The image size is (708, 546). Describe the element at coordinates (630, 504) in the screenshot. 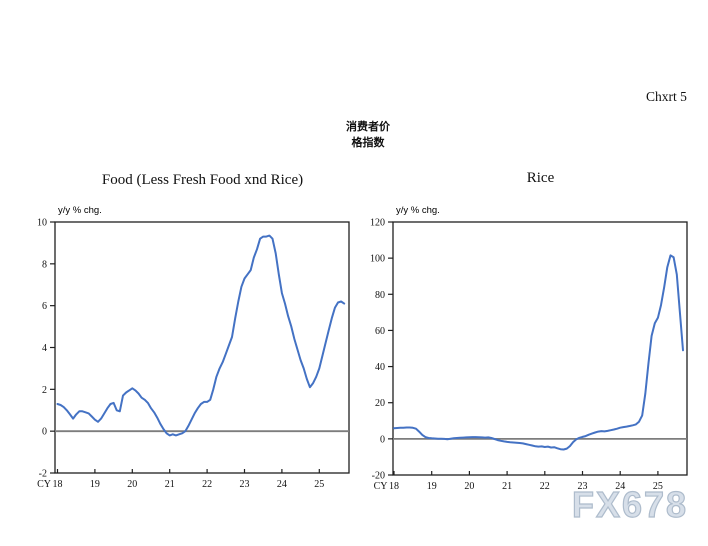

I see `watermark: FX678` at that location.